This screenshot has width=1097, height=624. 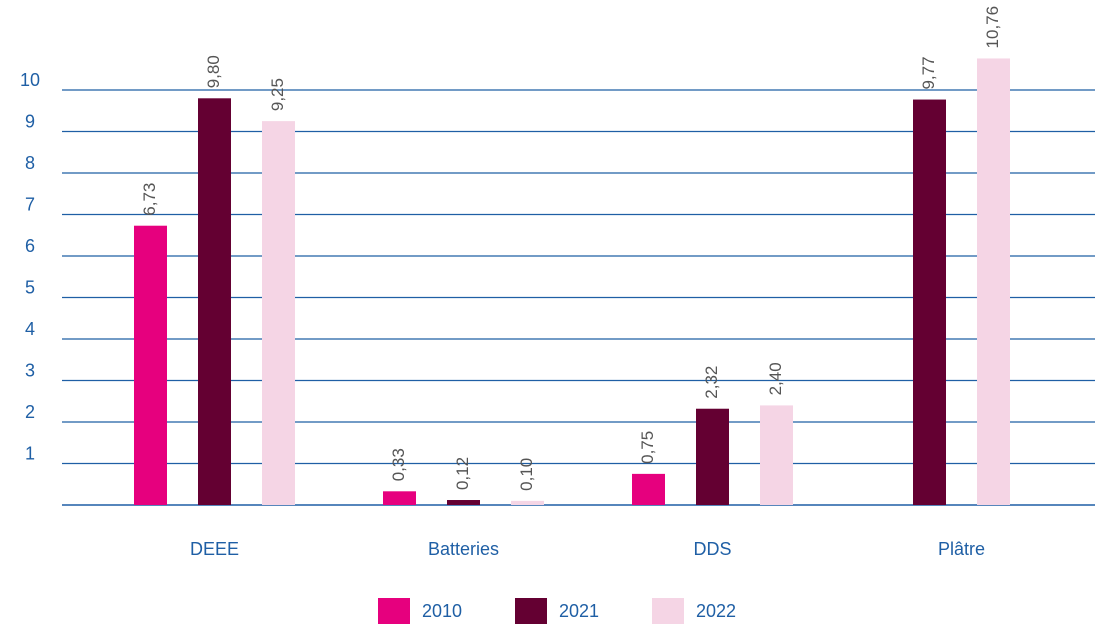 What do you see at coordinates (277, 94) in the screenshot?
I see `value-label: 9,25` at bounding box center [277, 94].